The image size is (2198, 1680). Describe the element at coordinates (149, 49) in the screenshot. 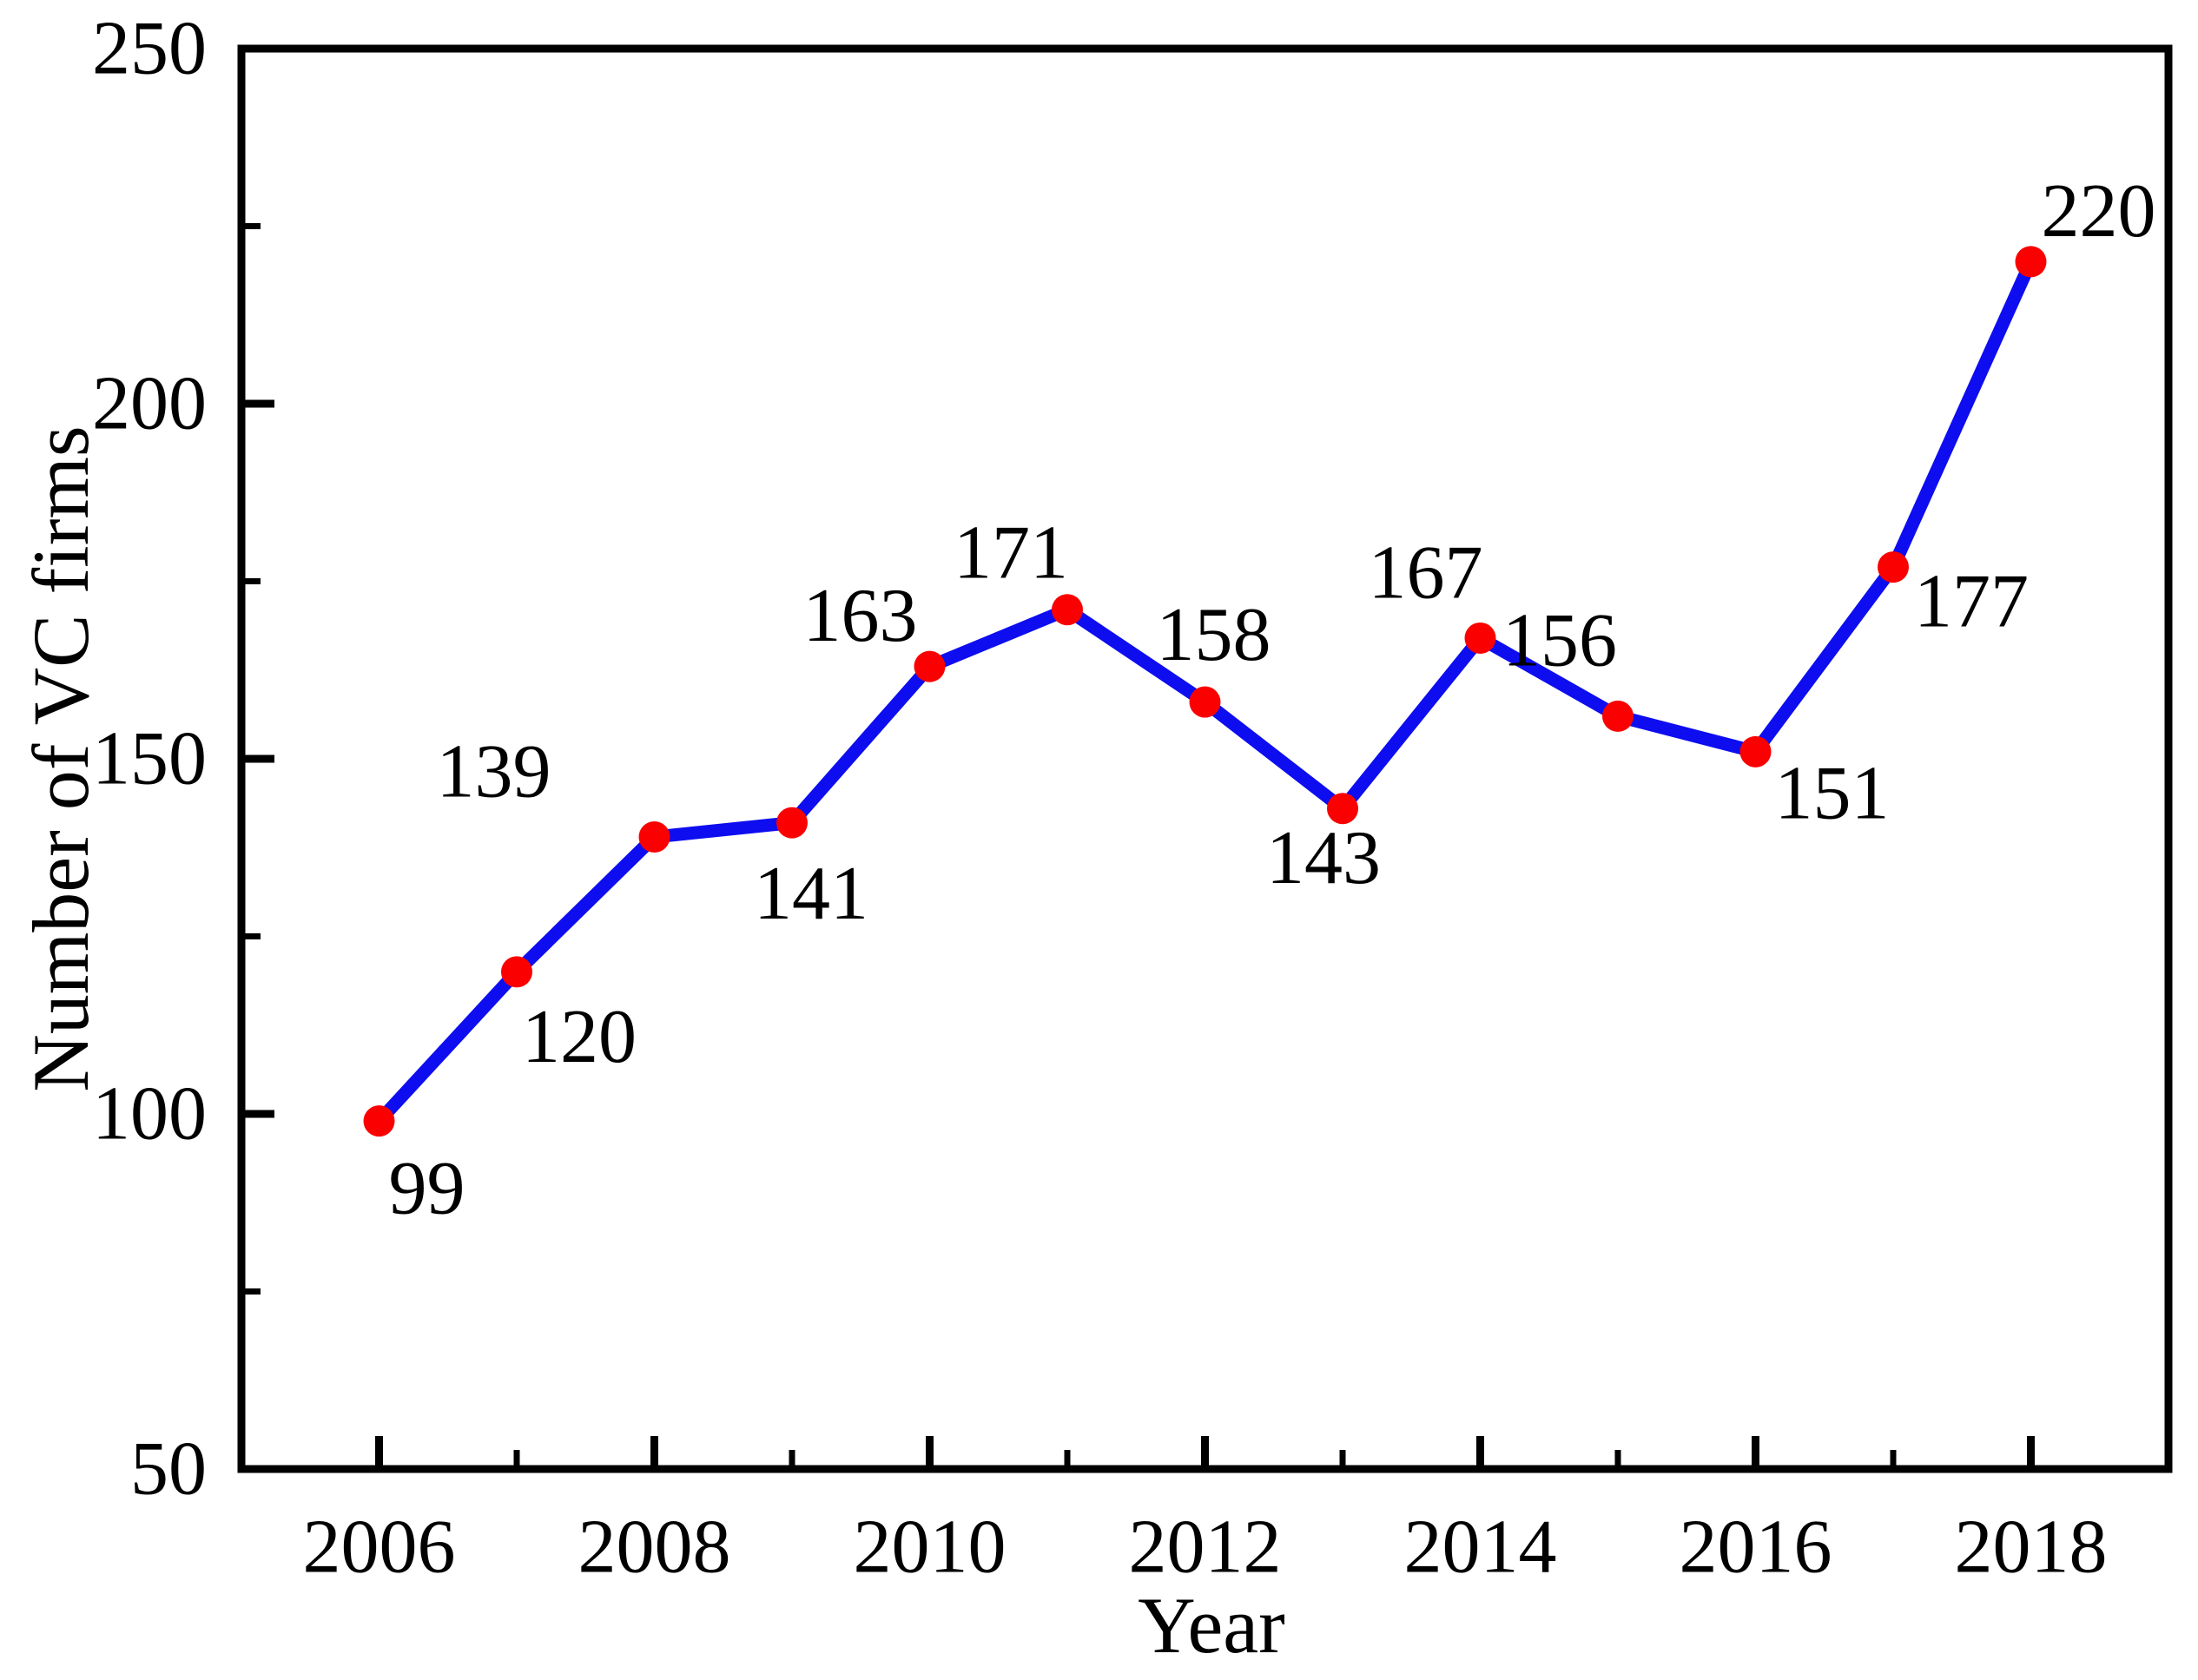

I see `y-tick-label: 250` at that location.